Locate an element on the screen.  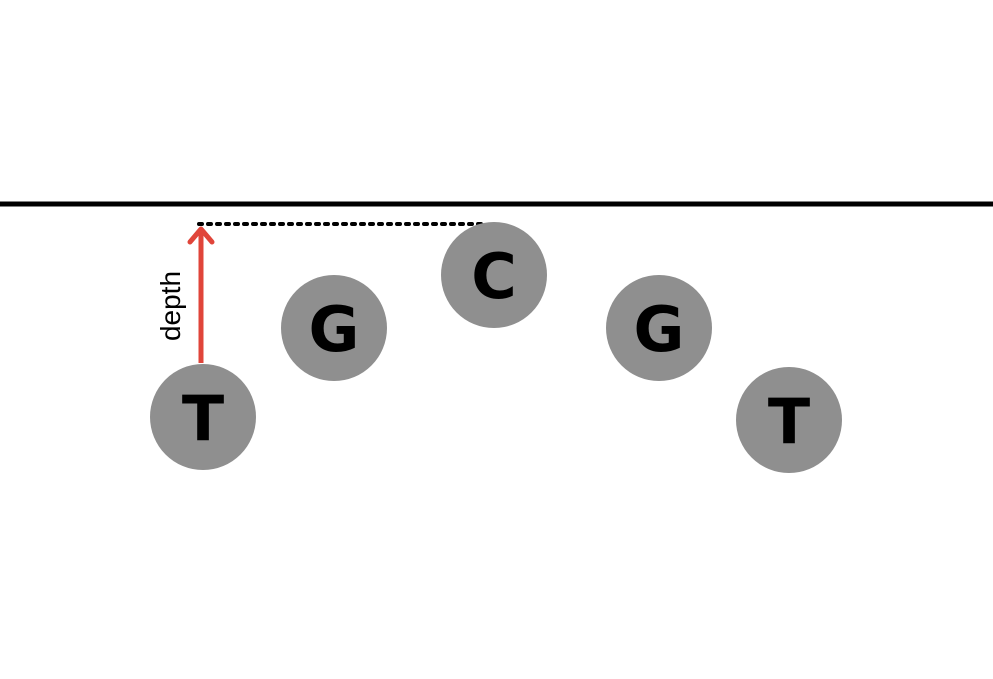
depth-arrow-head is located at coordinates (201, 235).